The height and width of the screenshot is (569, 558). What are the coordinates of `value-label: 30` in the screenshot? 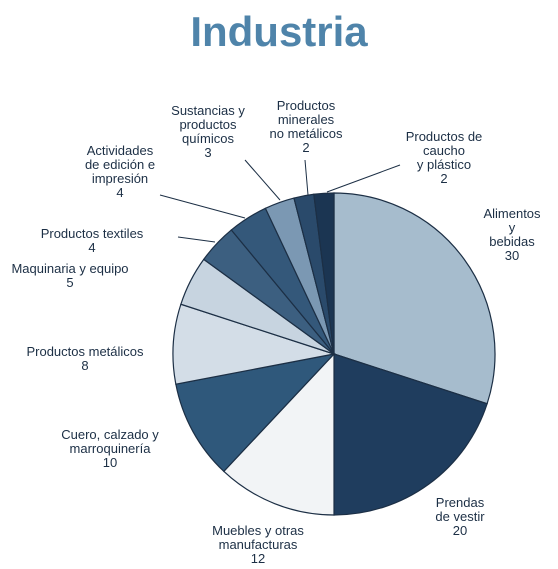 It's located at (512, 255).